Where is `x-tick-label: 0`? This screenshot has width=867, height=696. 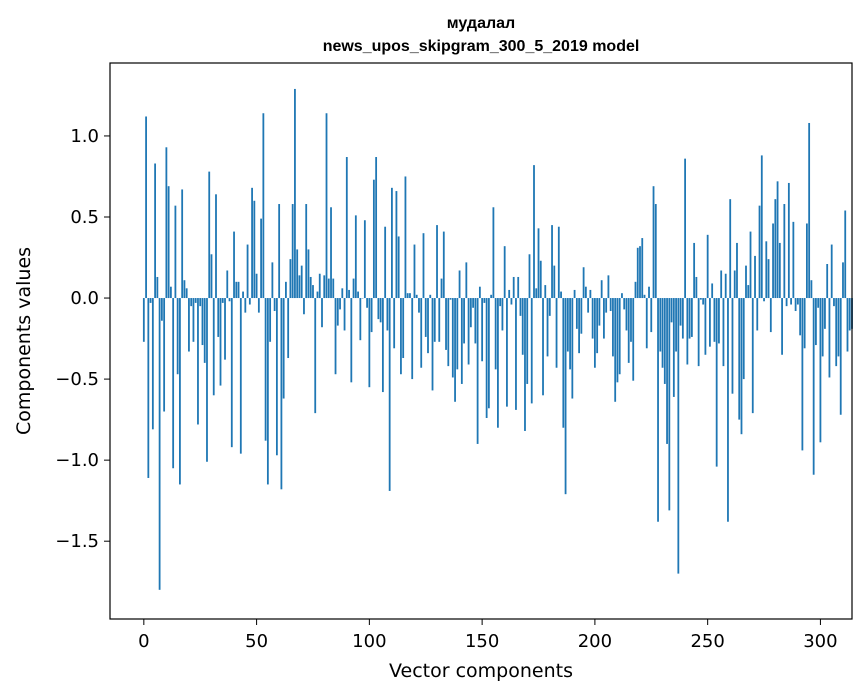 x-tick-label: 0 is located at coordinates (143, 641).